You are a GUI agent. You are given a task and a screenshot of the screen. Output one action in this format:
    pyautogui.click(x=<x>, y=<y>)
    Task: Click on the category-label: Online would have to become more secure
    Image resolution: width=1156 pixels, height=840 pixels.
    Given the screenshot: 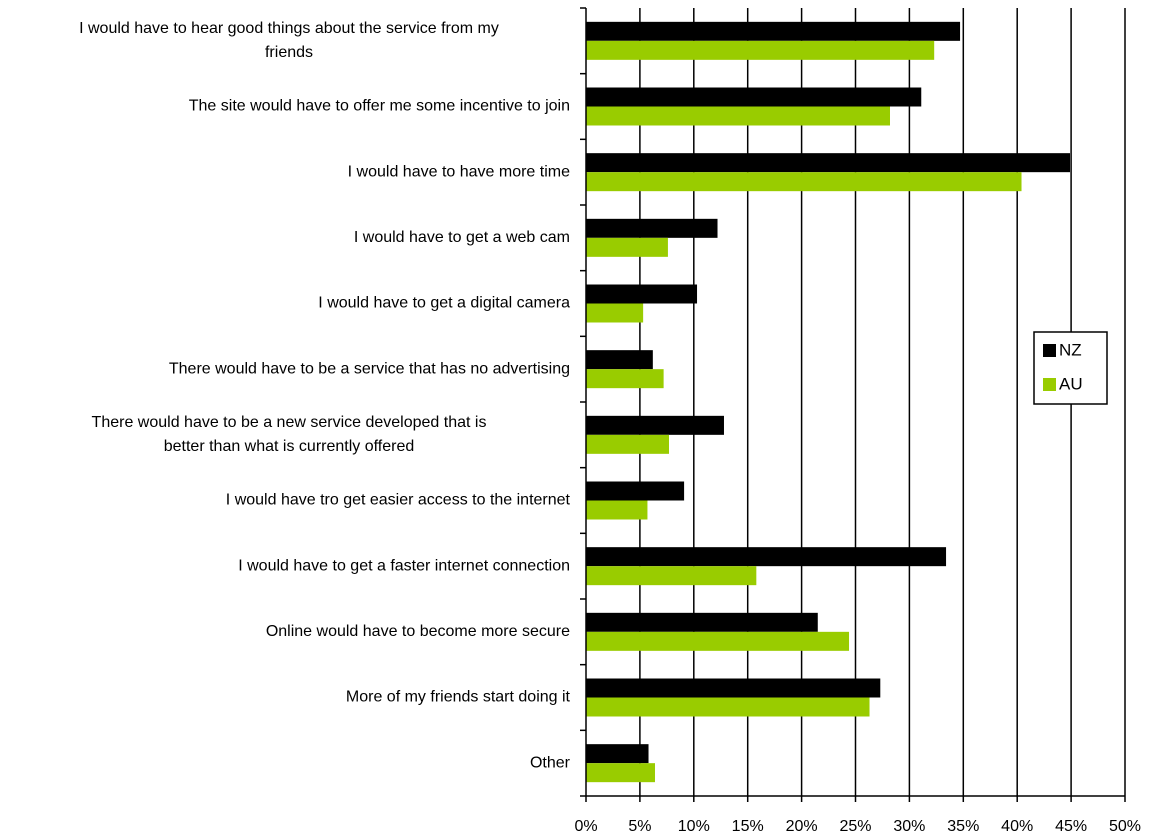 What is the action you would take?
    pyautogui.click(x=418, y=631)
    